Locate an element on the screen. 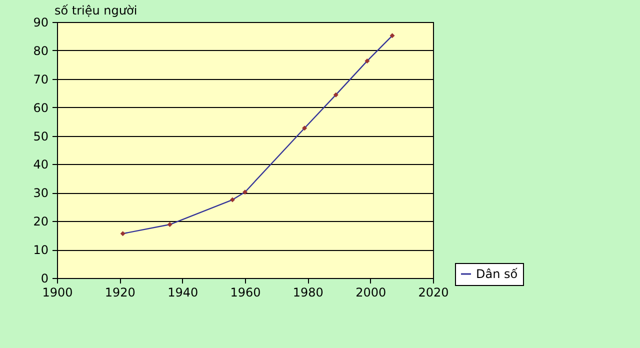 This screenshot has width=640, height=348. y-tick-label: 80 is located at coordinates (40, 51).